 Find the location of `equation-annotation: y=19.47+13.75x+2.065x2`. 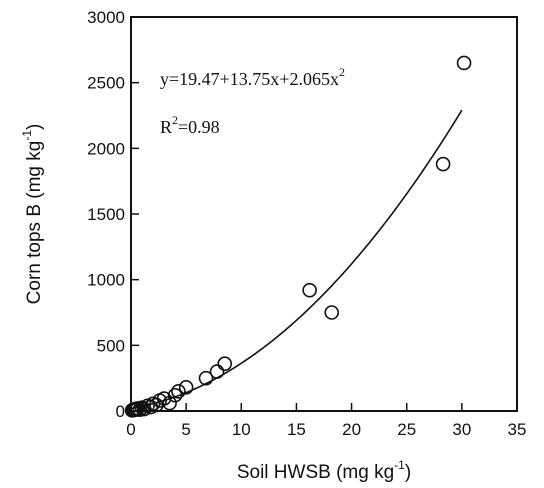

equation-annotation: y=19.47+13.75x+2.065x2 is located at coordinates (252, 77).